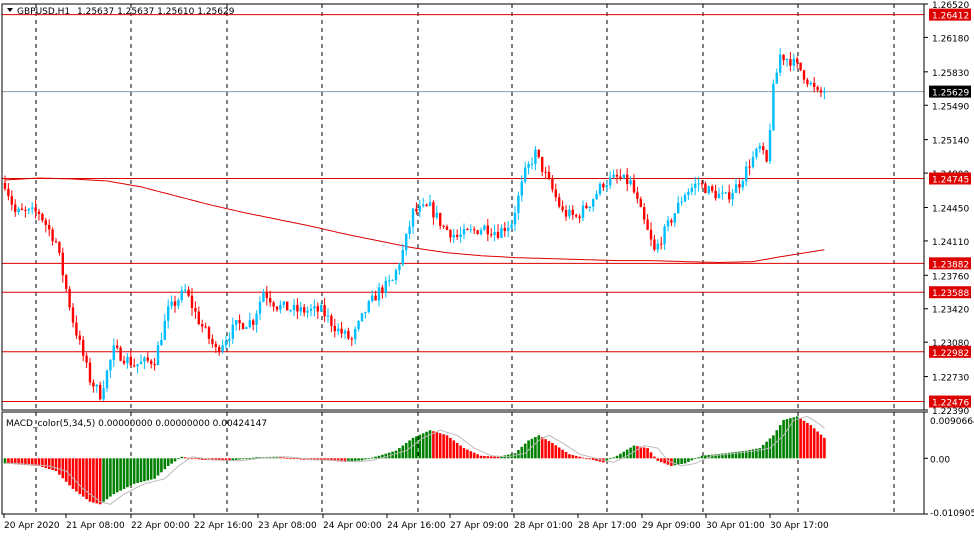 The image size is (974, 536). I want to click on dropdown-triangle-icon, so click(10, 10).